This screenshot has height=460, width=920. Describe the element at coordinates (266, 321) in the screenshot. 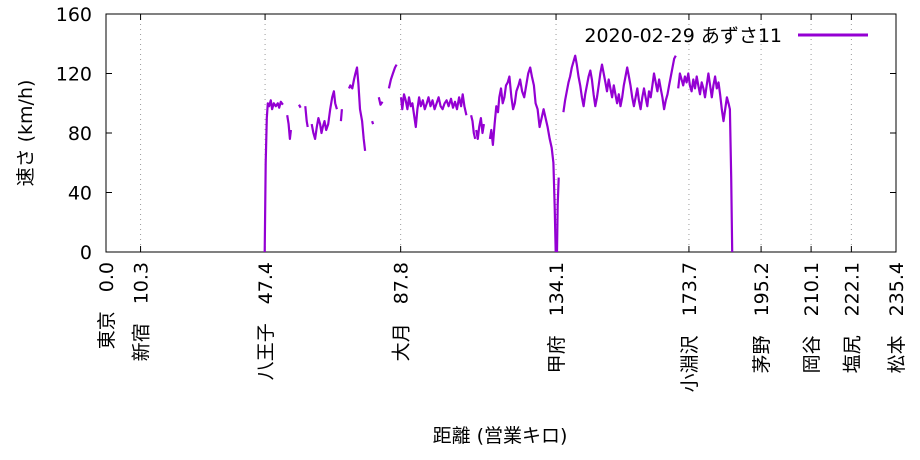

I see `station-label: 八王子 47.4` at that location.